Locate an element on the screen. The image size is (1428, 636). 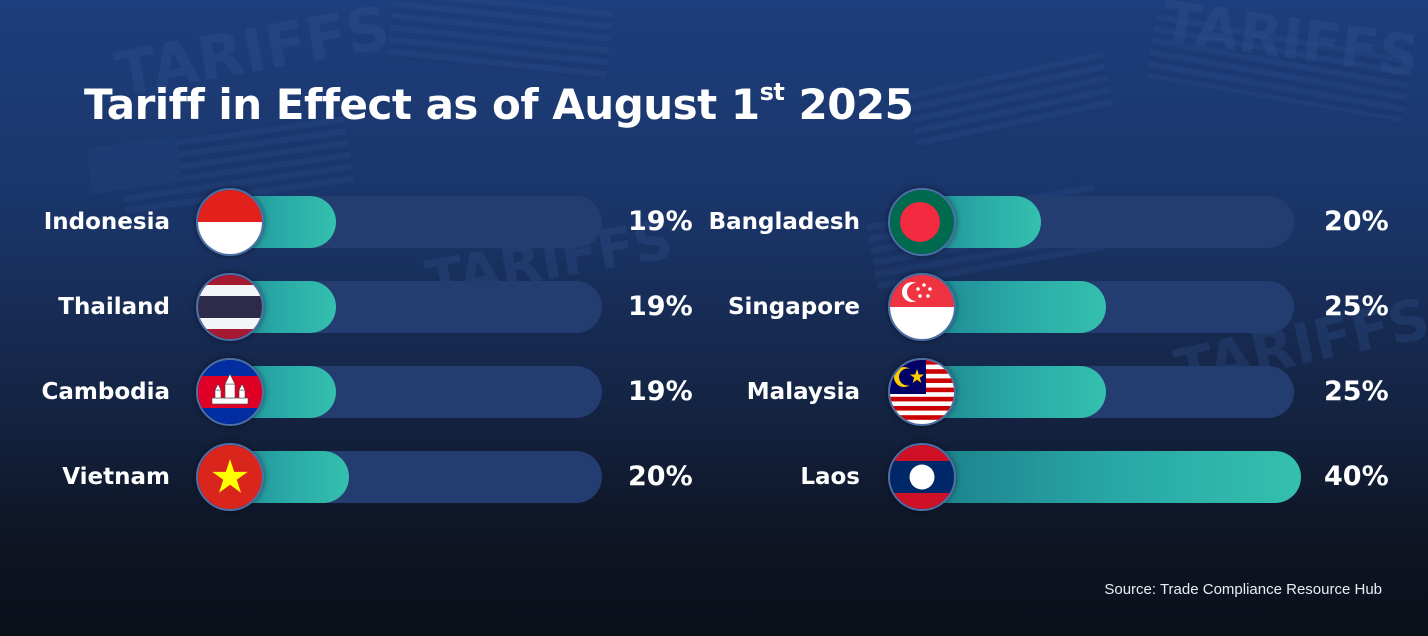
vietnam-flag-icon is located at coordinates (230, 477).